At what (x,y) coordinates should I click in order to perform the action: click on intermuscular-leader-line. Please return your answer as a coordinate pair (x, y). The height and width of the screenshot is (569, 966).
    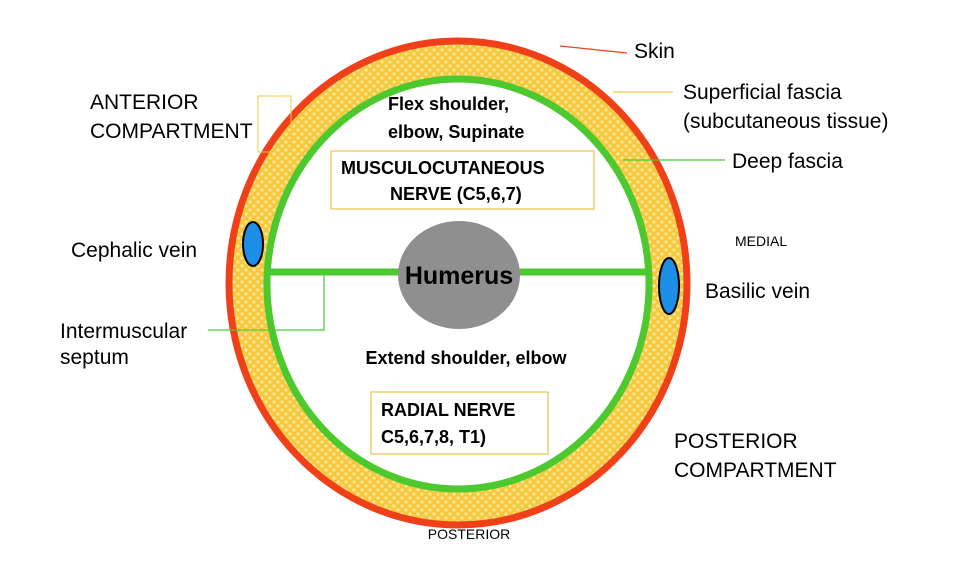
    Looking at the image, I should click on (266, 301).